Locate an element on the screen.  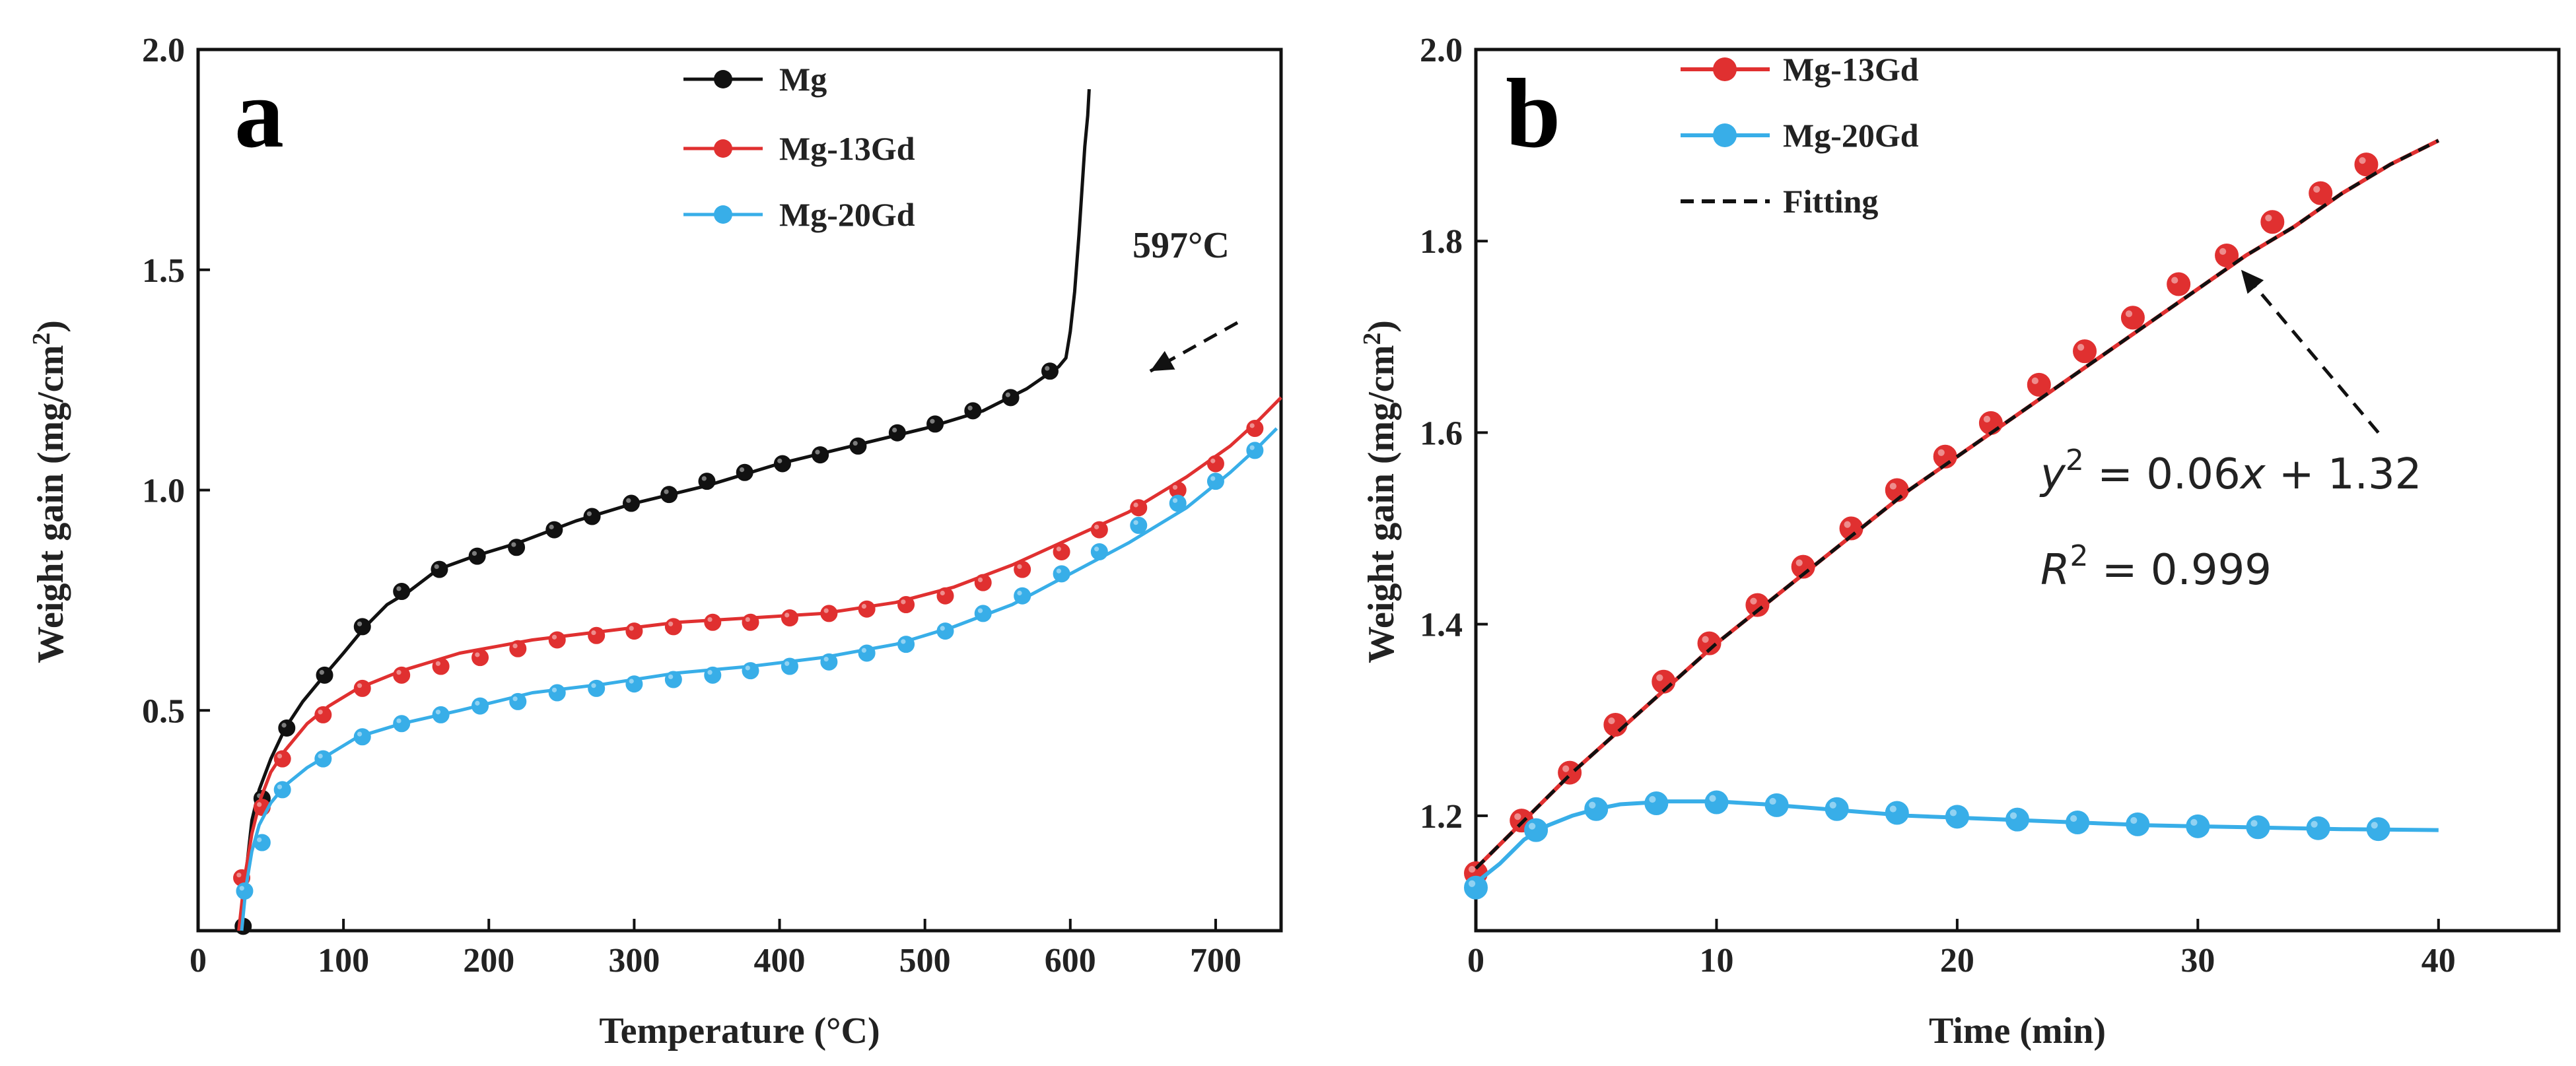
panel-b-r-squared: R2 = 0.999 is located at coordinates (2156, 567).